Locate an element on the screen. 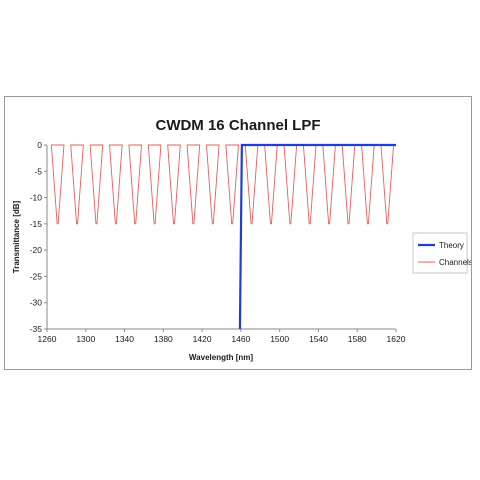 This screenshot has height=480, width=480. x-tick-label: 1500 is located at coordinates (279, 339).